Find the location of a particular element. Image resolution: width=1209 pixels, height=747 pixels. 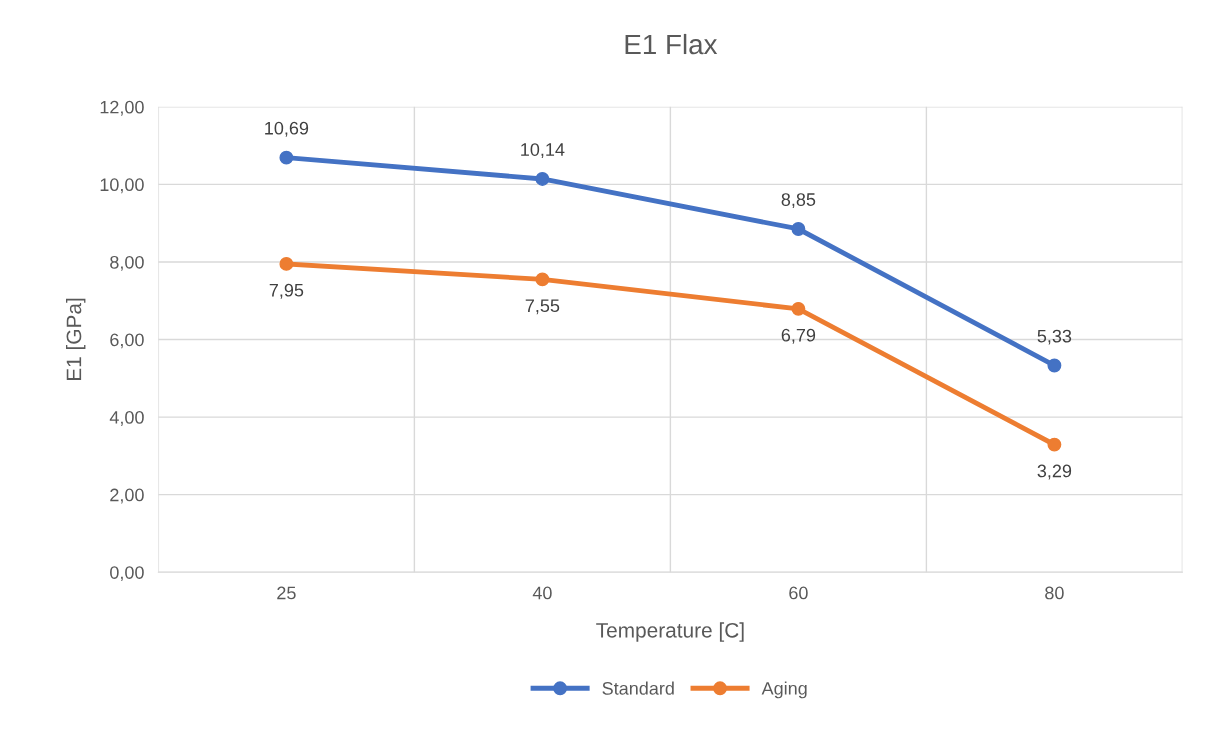

data-label: 10,69 is located at coordinates (287, 129).